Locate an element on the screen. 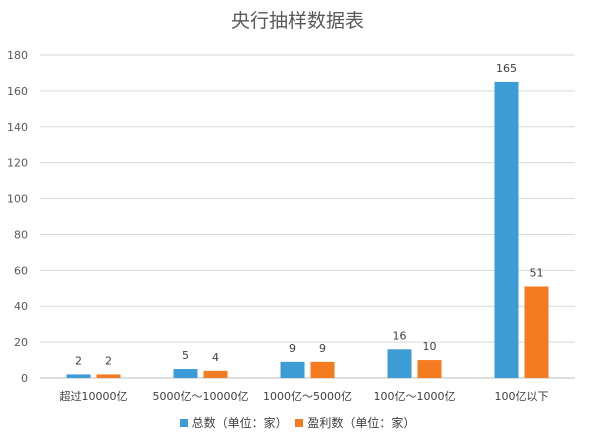 This screenshot has width=595, height=444. y-tick-label-60: 60 is located at coordinates (21, 270).